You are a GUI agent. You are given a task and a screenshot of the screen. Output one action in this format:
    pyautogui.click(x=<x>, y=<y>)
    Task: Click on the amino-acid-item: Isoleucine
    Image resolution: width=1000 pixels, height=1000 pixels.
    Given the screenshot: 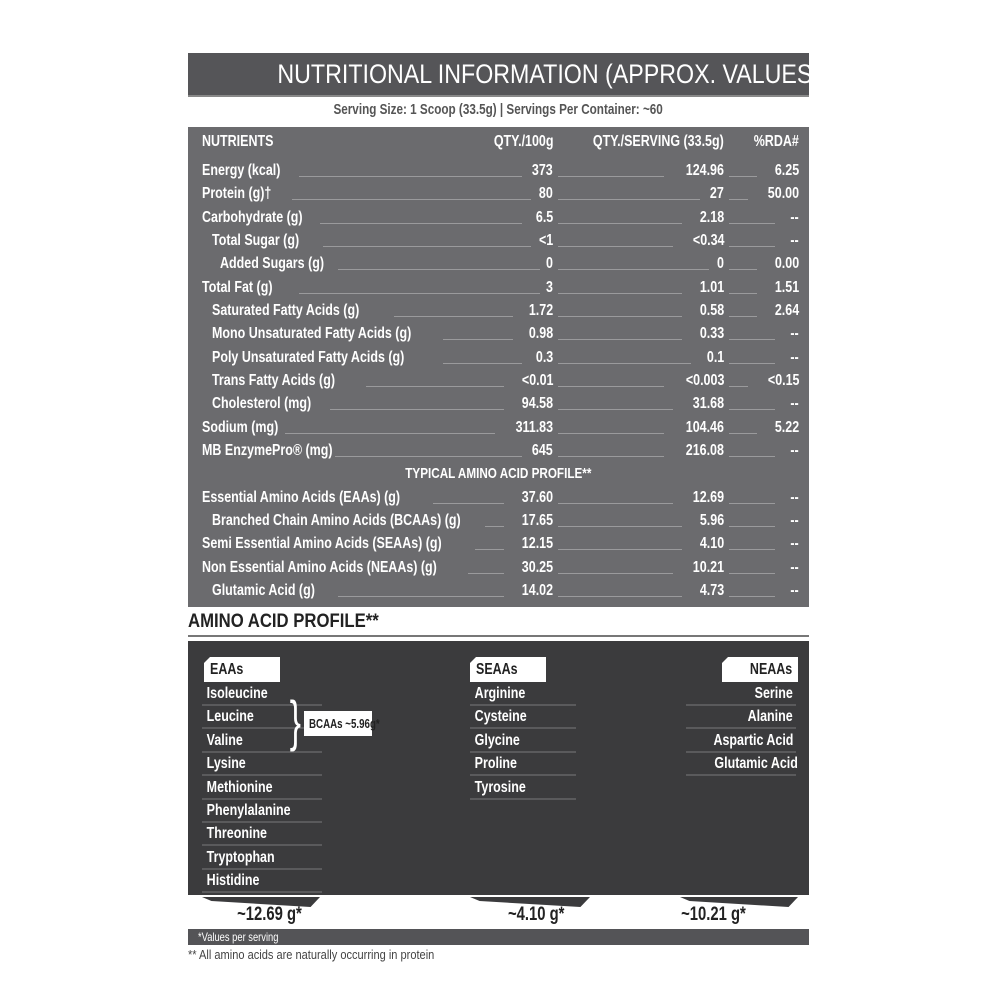 What is the action you would take?
    pyautogui.click(x=262, y=694)
    